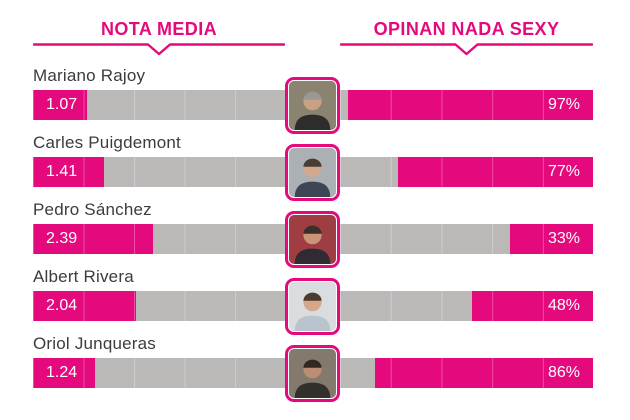  I want to click on nada-sexy-fill: 33%, so click(551, 239).